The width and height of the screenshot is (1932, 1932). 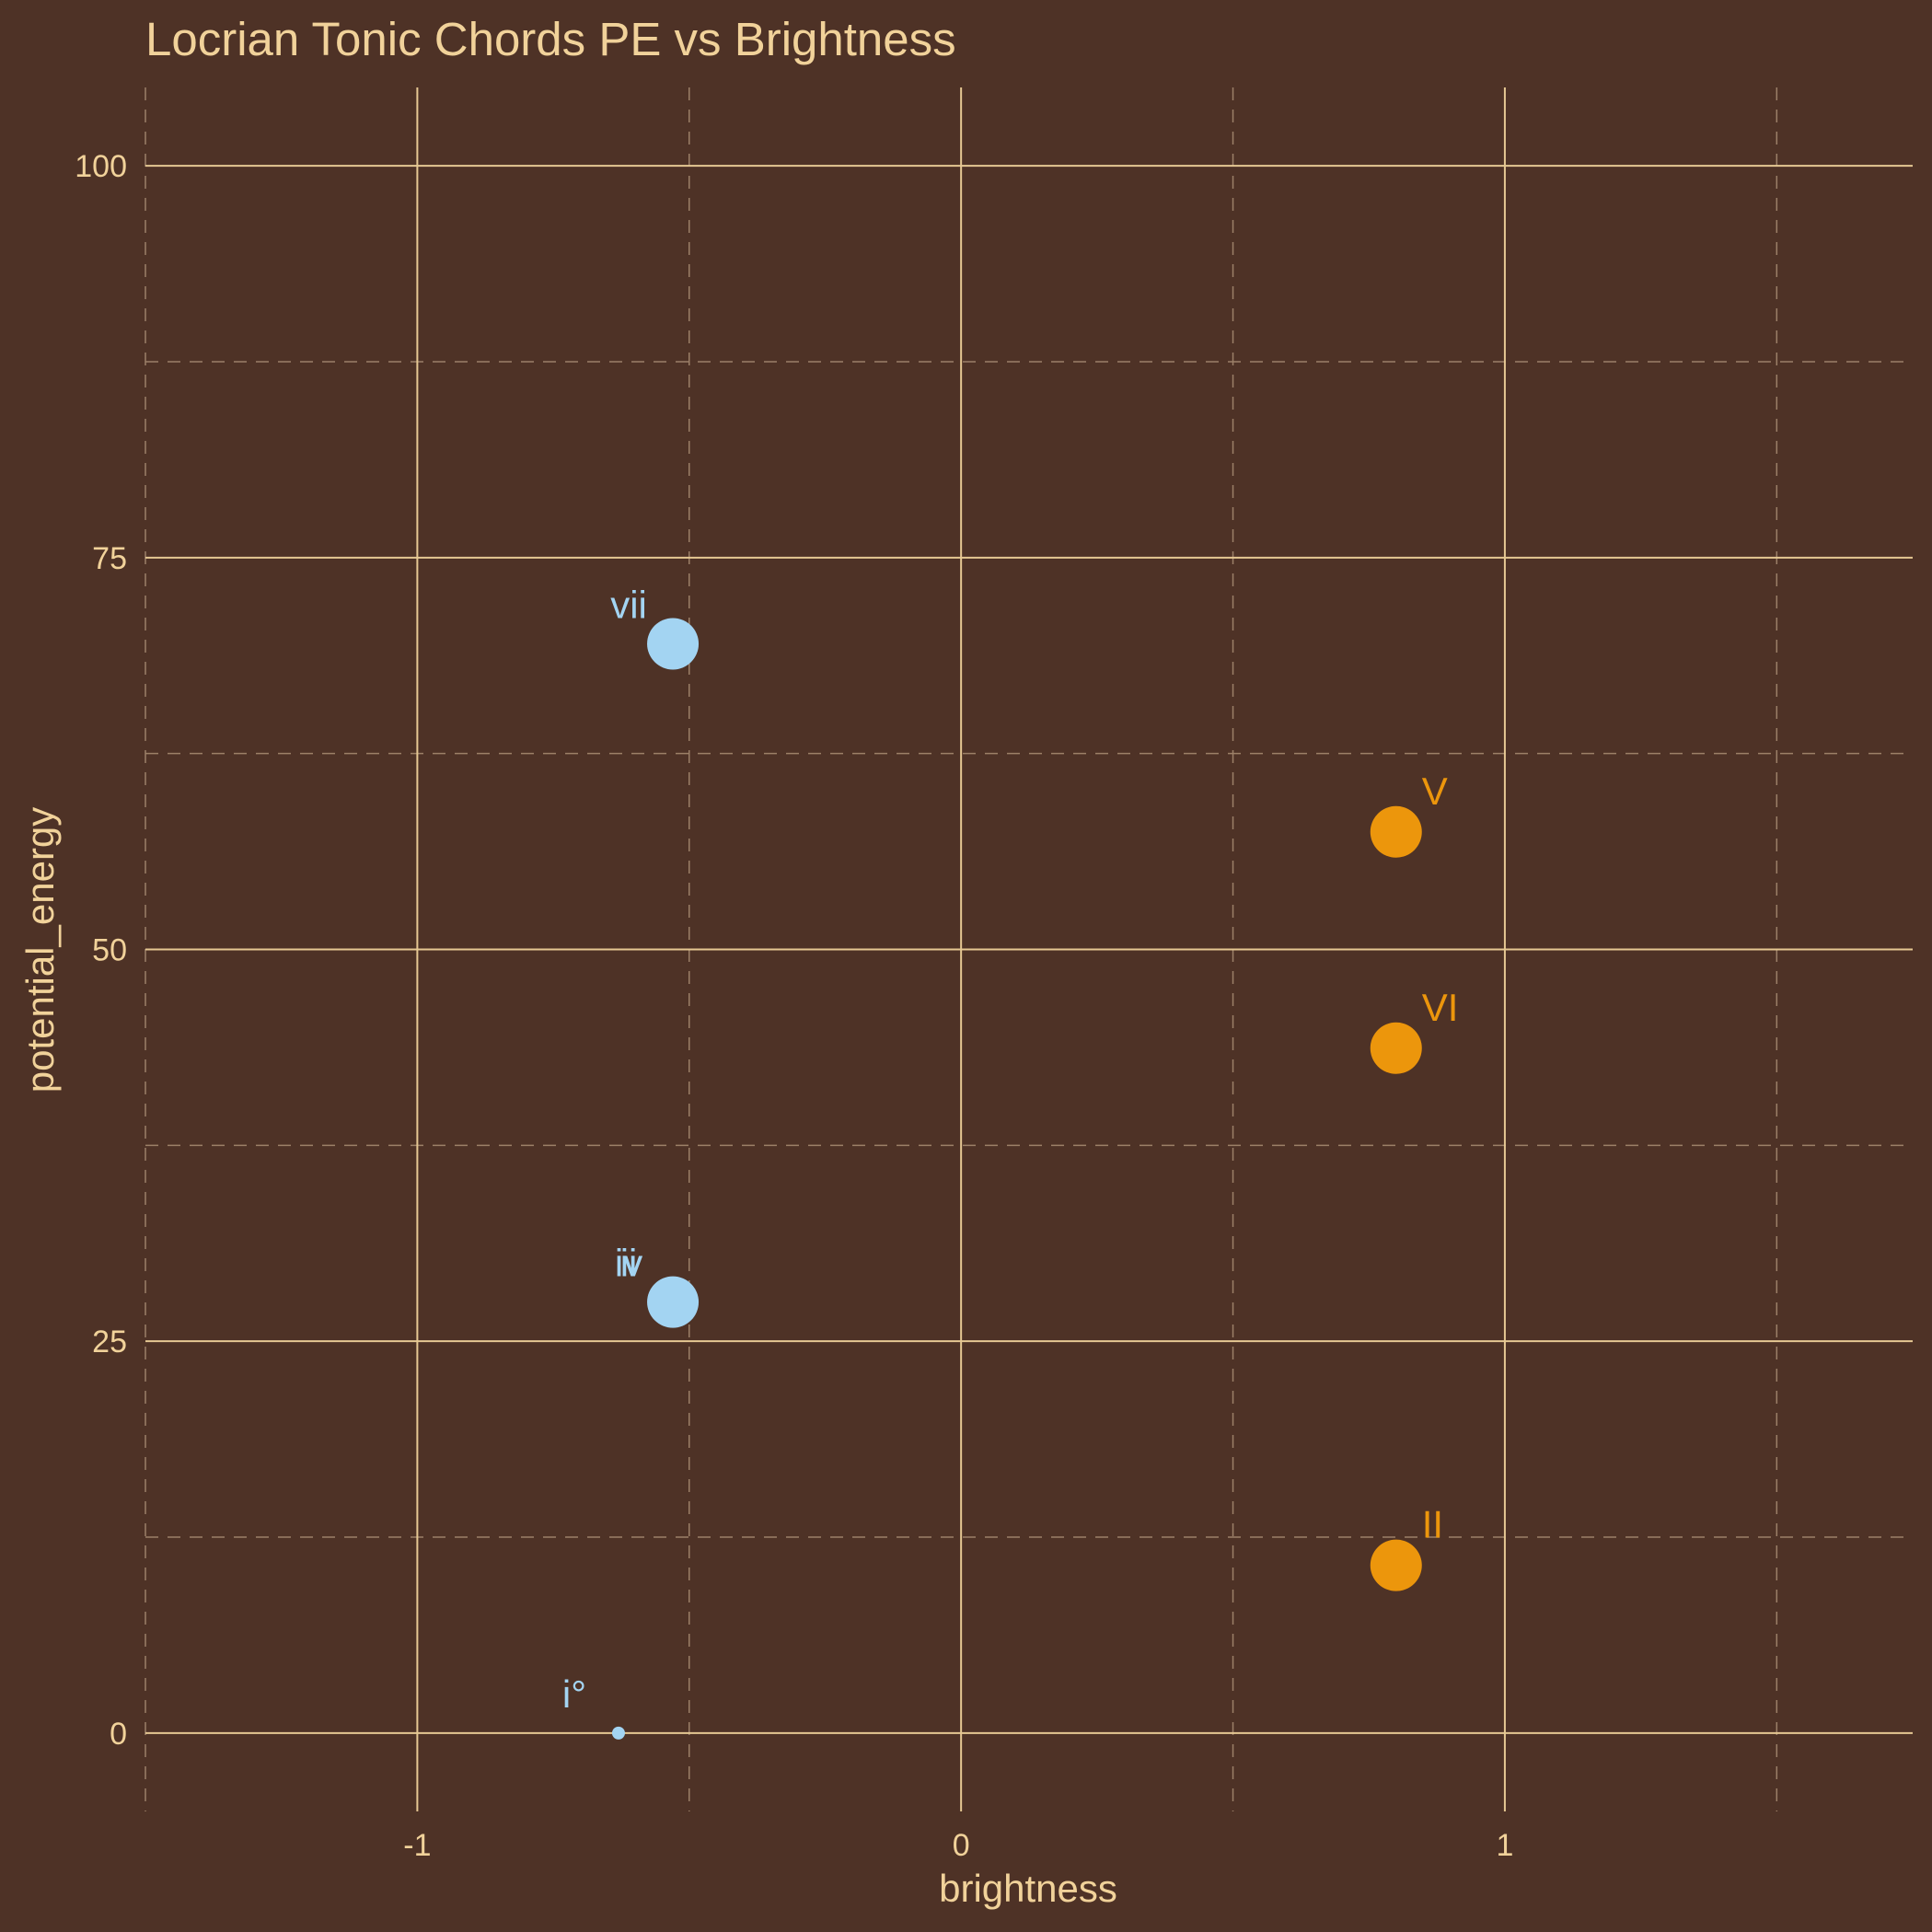 What do you see at coordinates (110, 1342) in the screenshot?
I see `y-tick-label: 25` at bounding box center [110, 1342].